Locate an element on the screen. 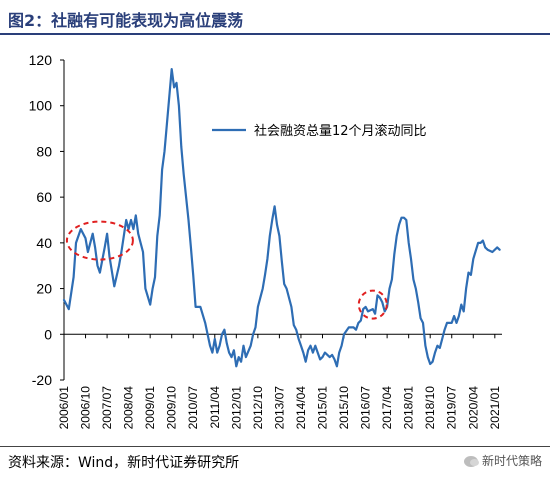 The width and height of the screenshot is (550, 477). figure-title-text: 社融有可能表现为高位震荡 is located at coordinates (147, 20).